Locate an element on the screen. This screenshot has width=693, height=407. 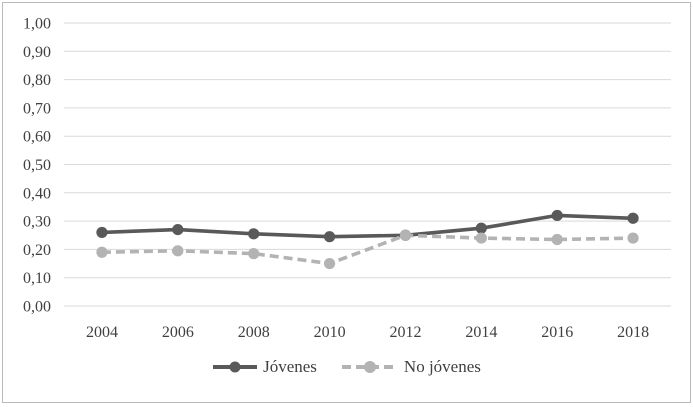
x-tick-label: 2012 is located at coordinates (405, 332).